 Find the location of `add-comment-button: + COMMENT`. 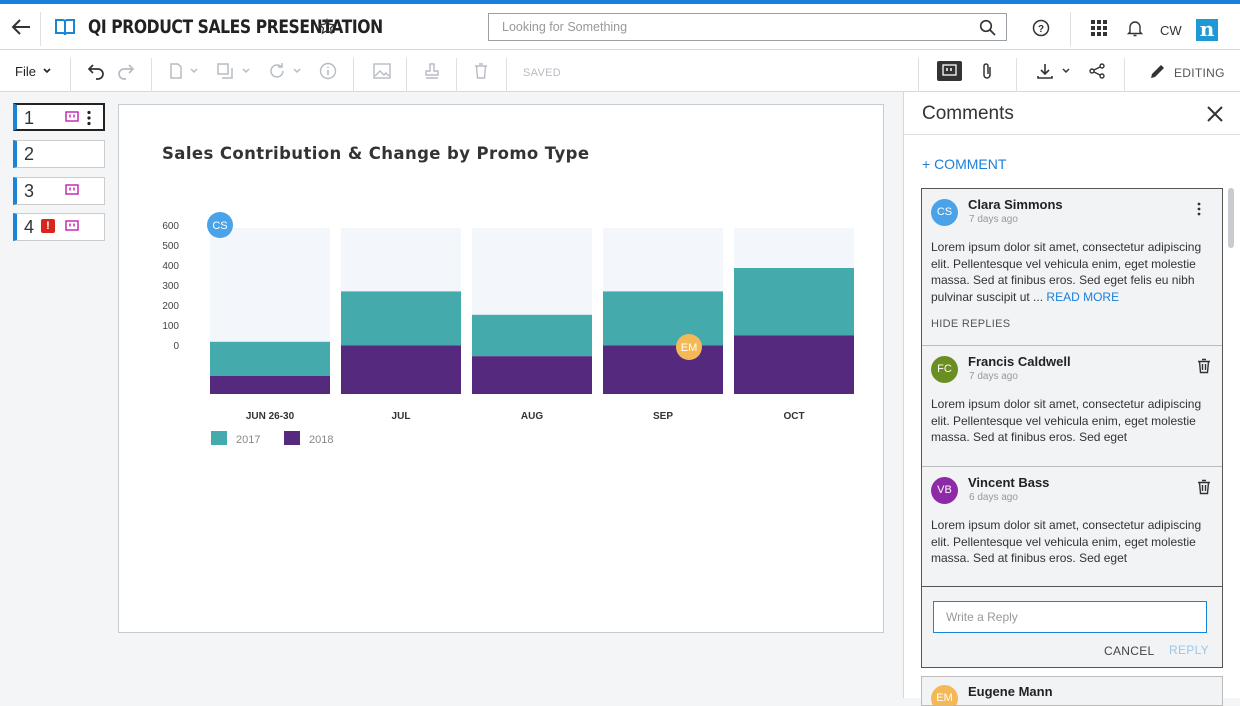

add-comment-button: + COMMENT is located at coordinates (964, 164).